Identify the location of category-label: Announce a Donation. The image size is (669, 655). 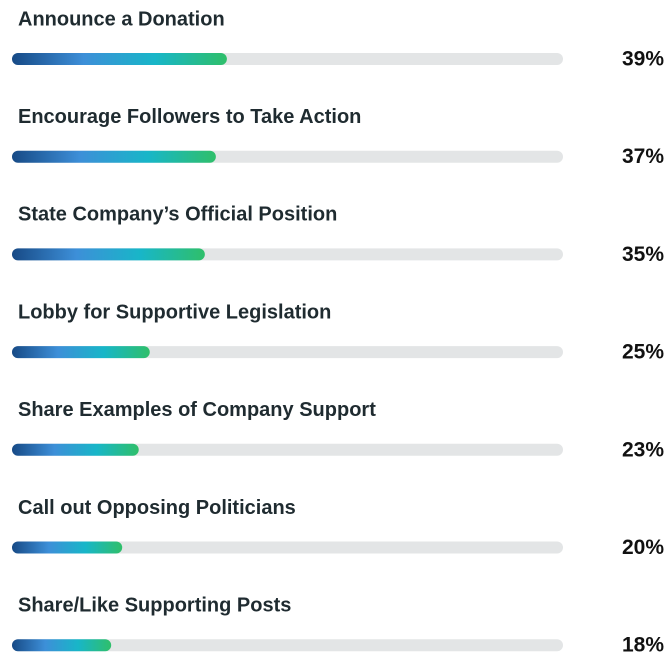
(121, 19).